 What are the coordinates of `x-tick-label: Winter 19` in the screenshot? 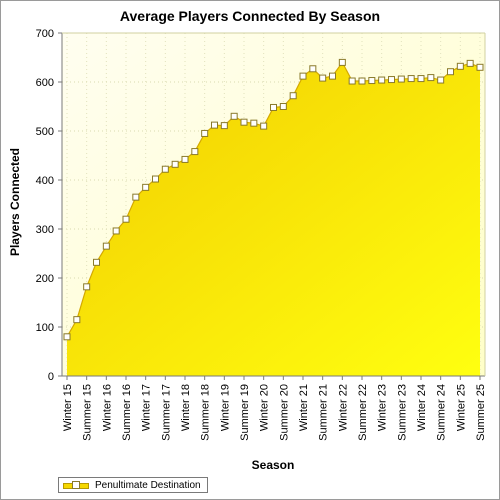 It's located at (225, 407).